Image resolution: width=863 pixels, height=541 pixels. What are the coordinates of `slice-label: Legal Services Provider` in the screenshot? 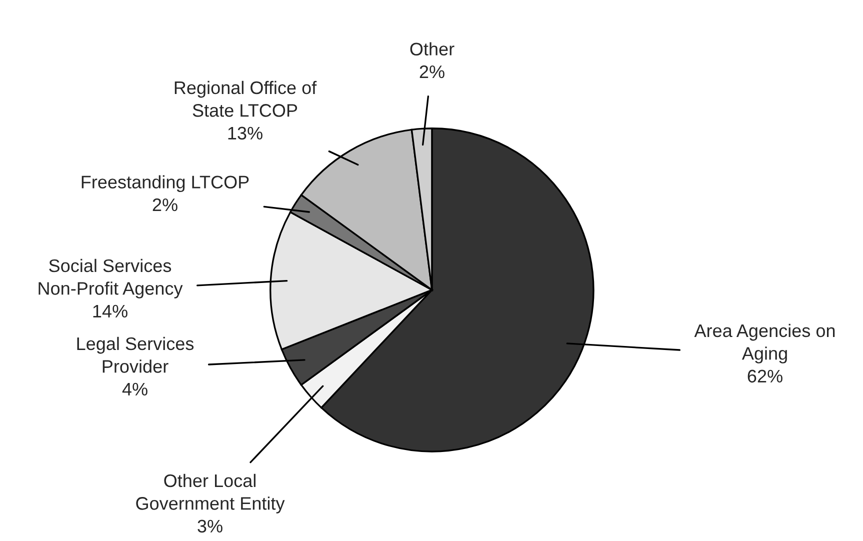 It's located at (135, 354).